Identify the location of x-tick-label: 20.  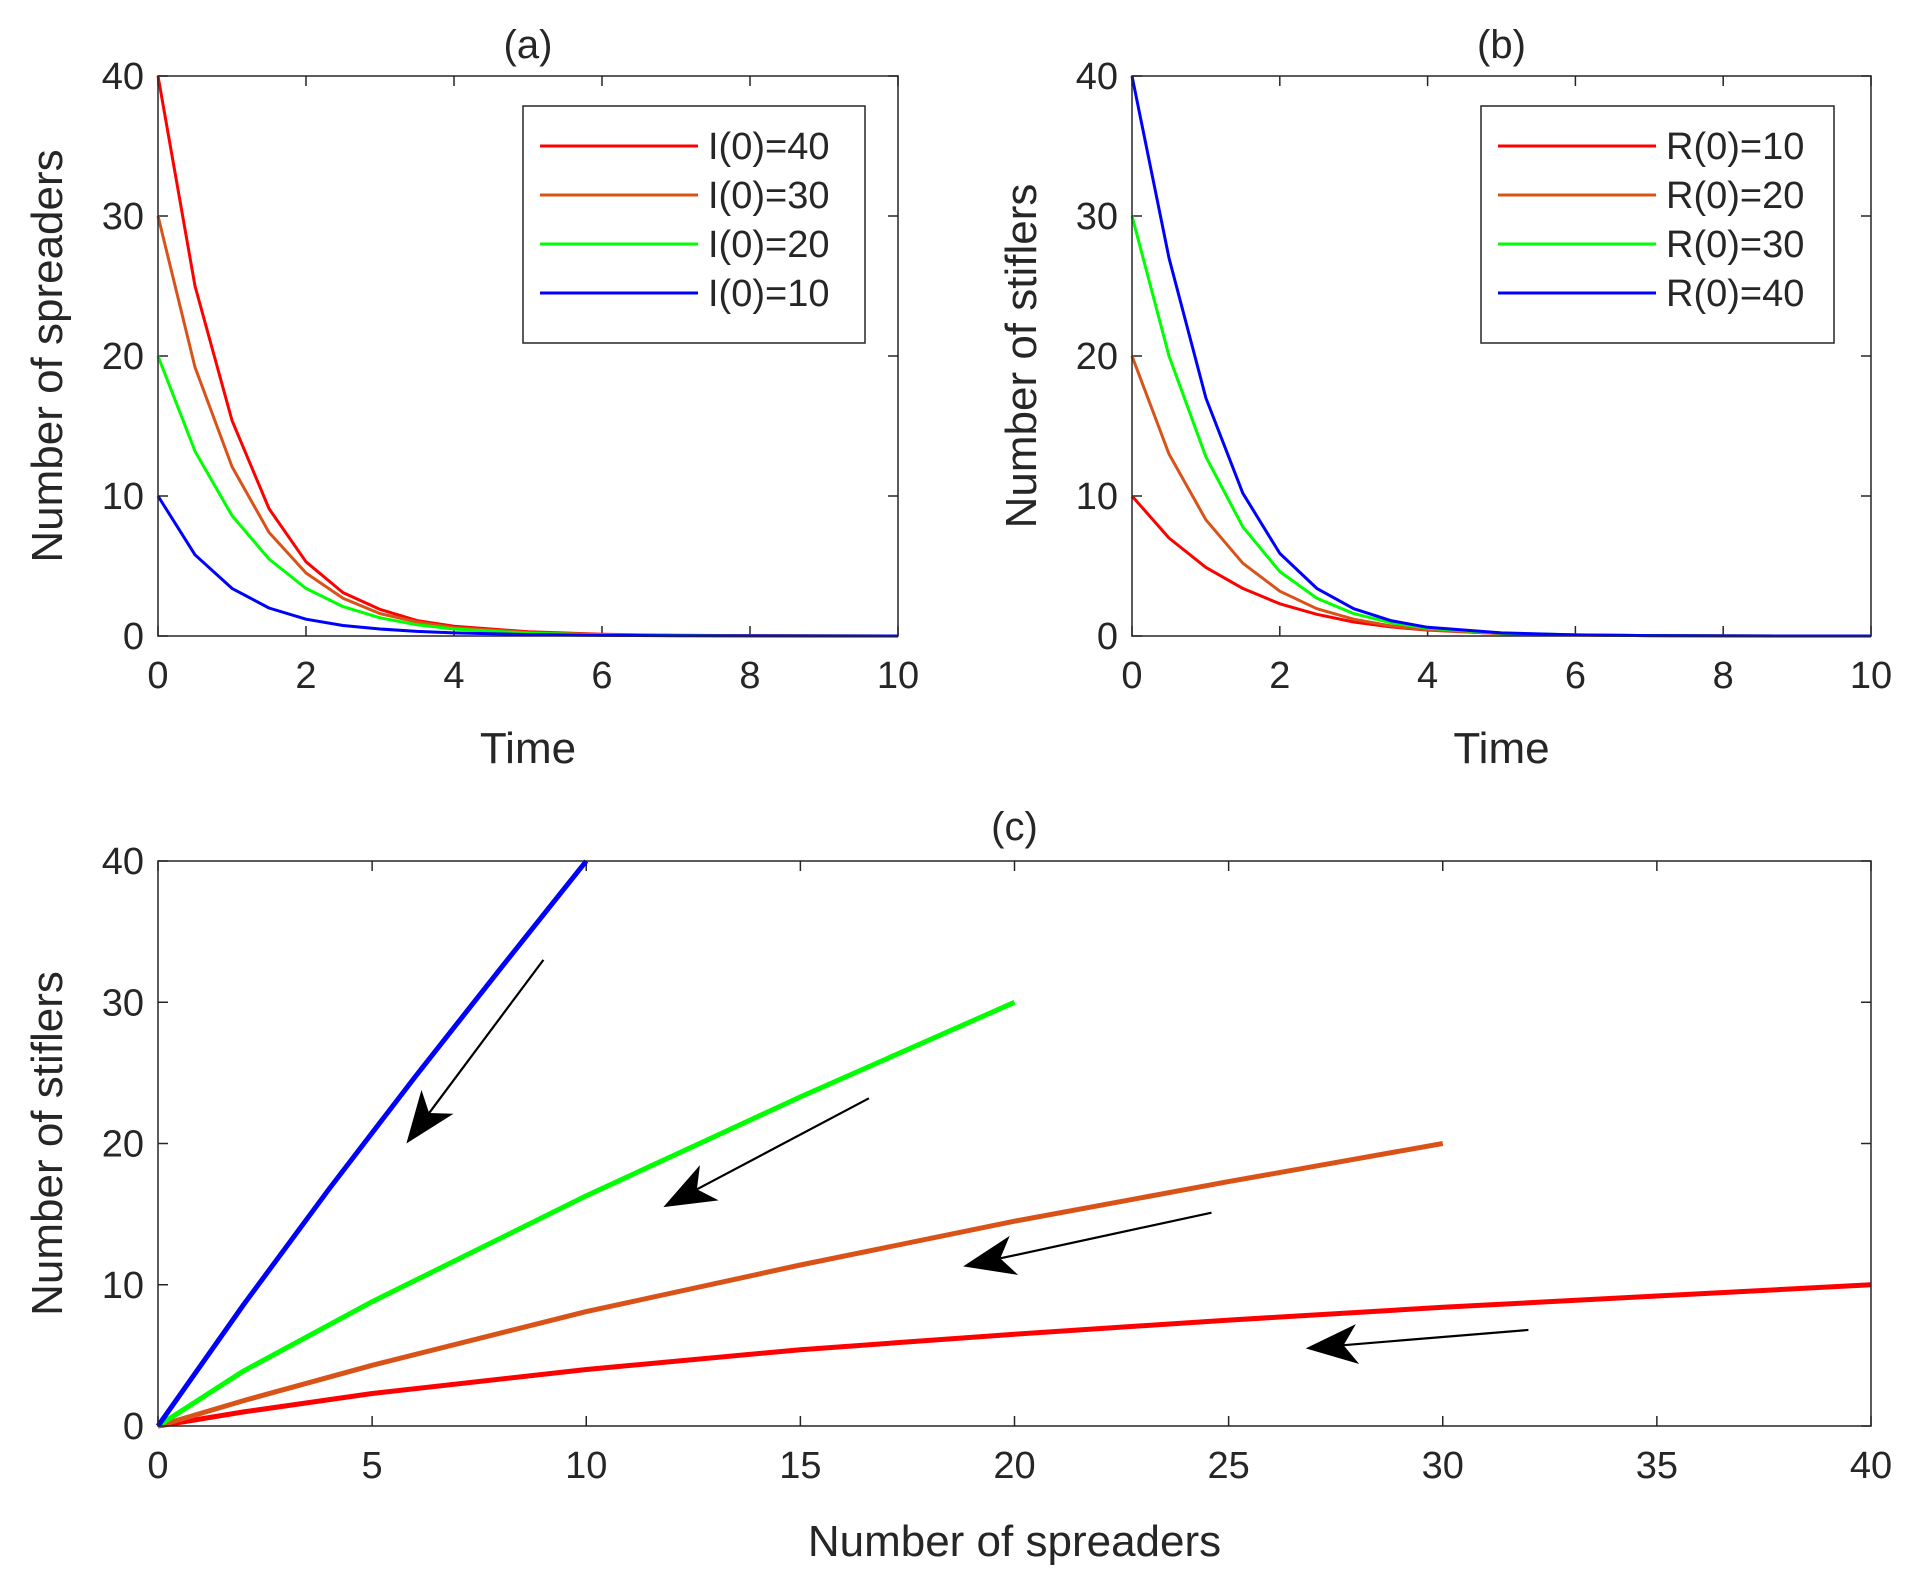
(1014, 1466).